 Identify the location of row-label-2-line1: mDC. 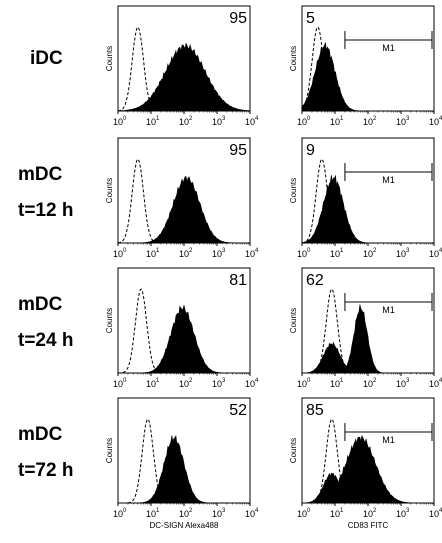
(40, 304).